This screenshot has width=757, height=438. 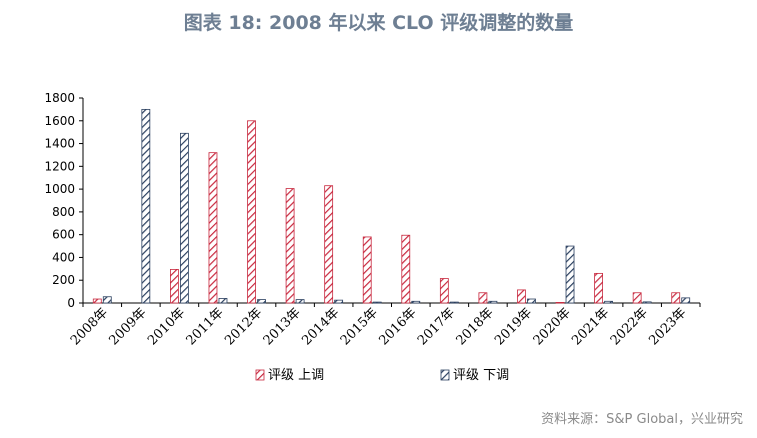 I want to click on x-tick-label: 2021年, so click(x=590, y=326).